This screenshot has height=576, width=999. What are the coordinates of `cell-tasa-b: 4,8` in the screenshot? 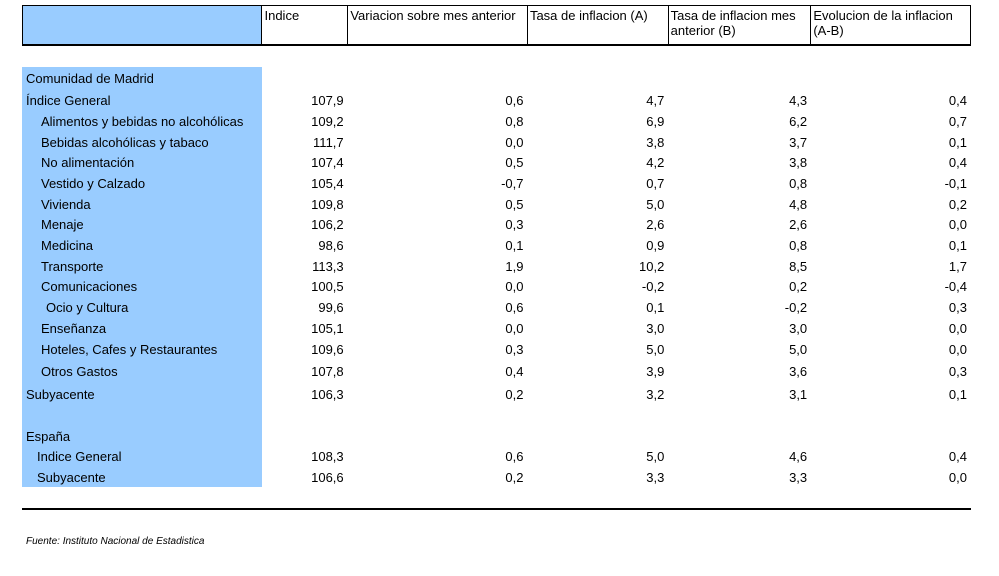 It's located at (798, 204).